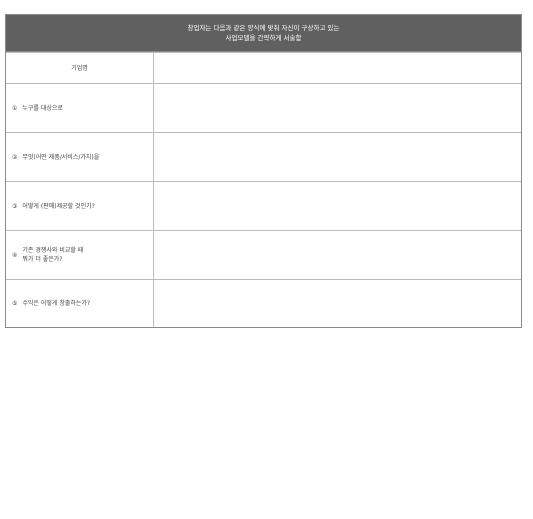  I want to click on company-name-field, so click(337, 68).